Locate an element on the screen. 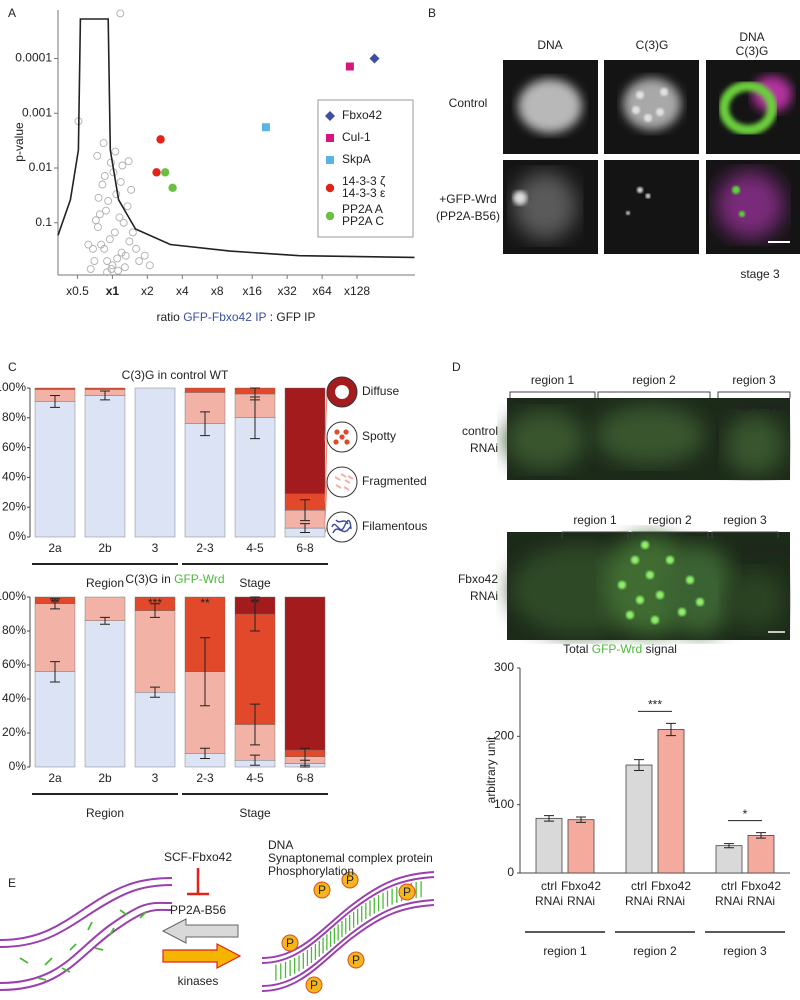 This screenshot has height=1000, width=800. y-tick-label: 80% is located at coordinates (14, 417).